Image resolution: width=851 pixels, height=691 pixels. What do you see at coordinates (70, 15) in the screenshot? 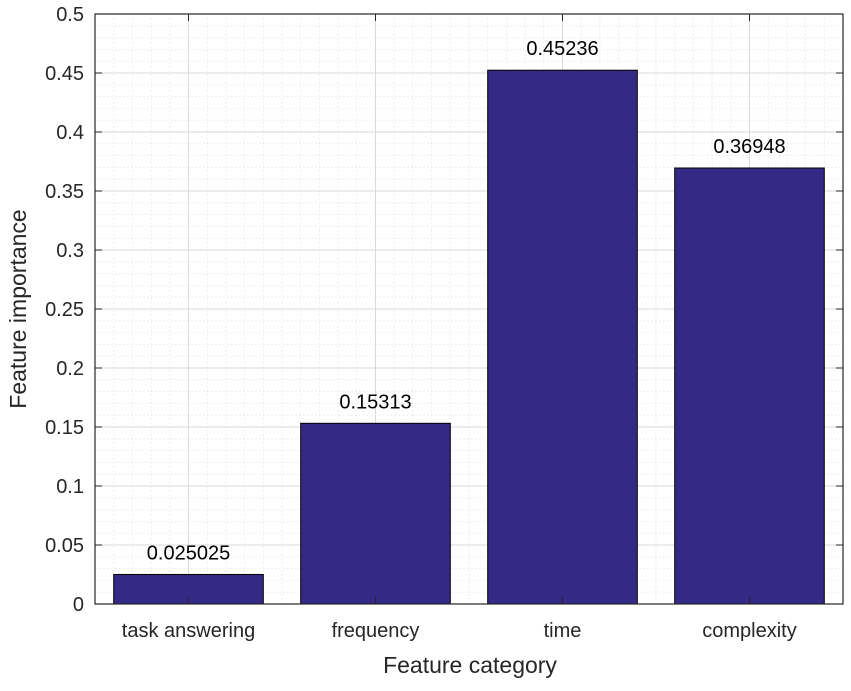
I see `y-tick-label: 0.5` at bounding box center [70, 15].